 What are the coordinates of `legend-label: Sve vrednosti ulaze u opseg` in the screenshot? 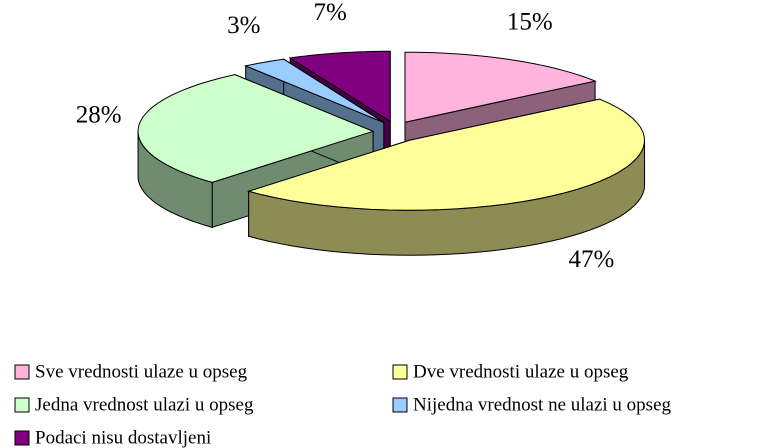 It's located at (141, 371).